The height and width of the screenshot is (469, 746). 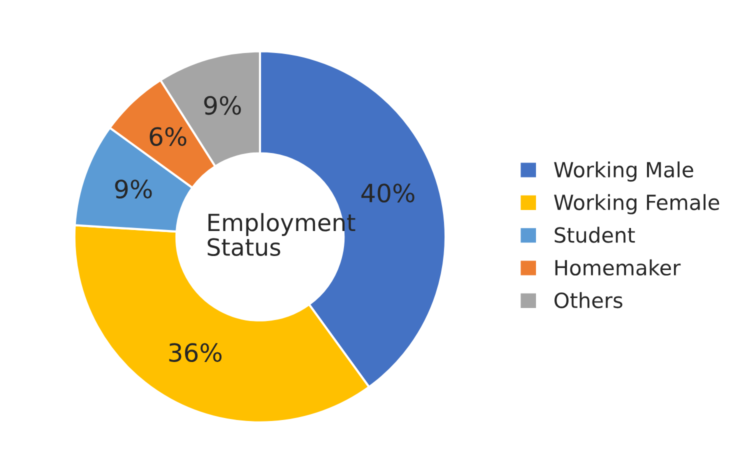 I want to click on legend-label: Student, so click(x=594, y=234).